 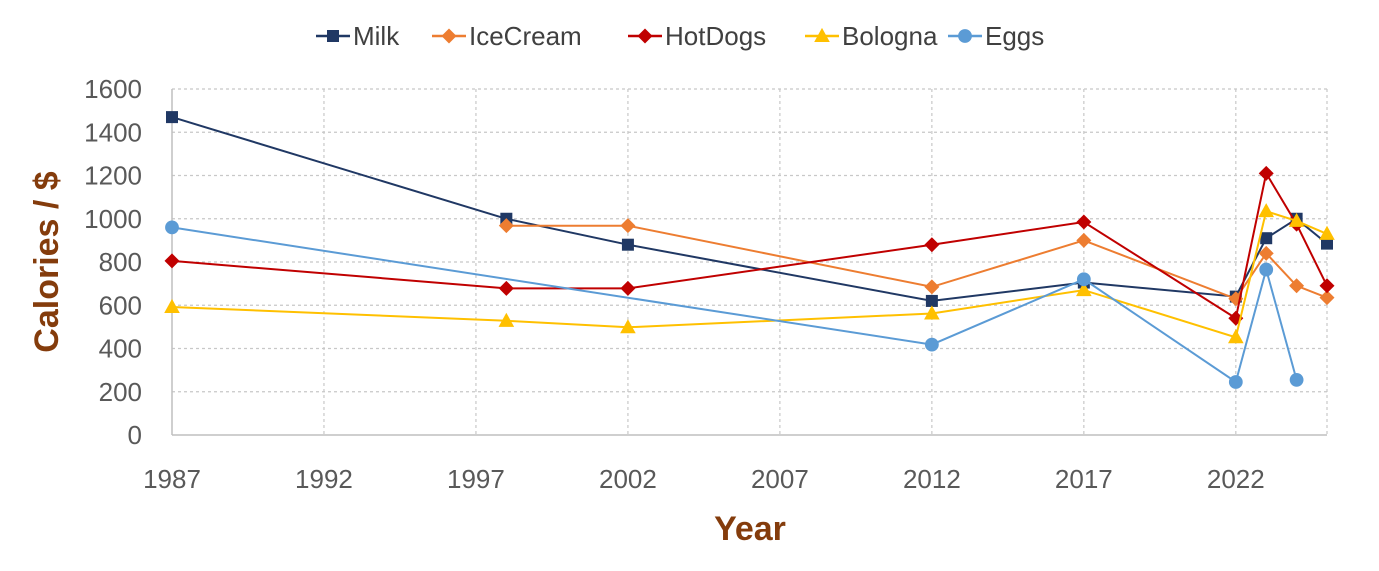 I want to click on y-axis-title: Calories / $, so click(x=47, y=262).